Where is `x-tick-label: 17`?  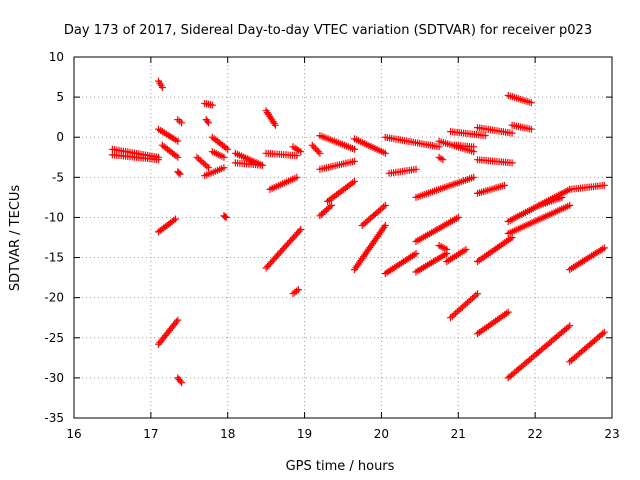 x-tick-label: 17 is located at coordinates (150, 434).